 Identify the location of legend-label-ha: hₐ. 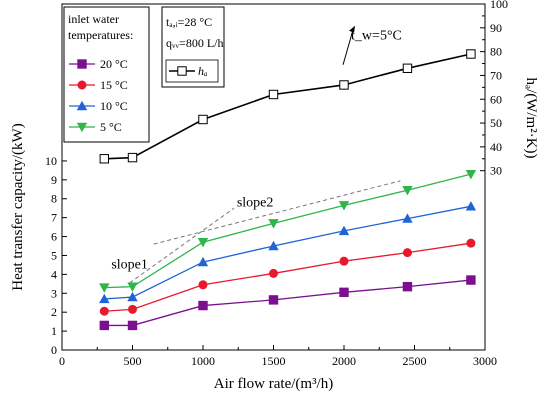
(203, 71).